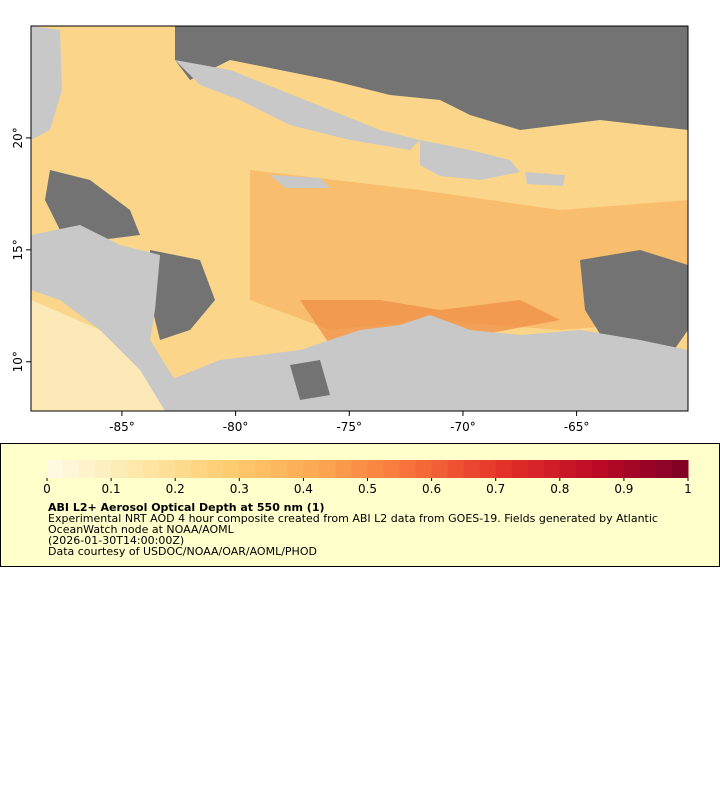 This screenshot has height=804, width=720. Describe the element at coordinates (122, 427) in the screenshot. I see `x-tick-label: -85°` at that location.